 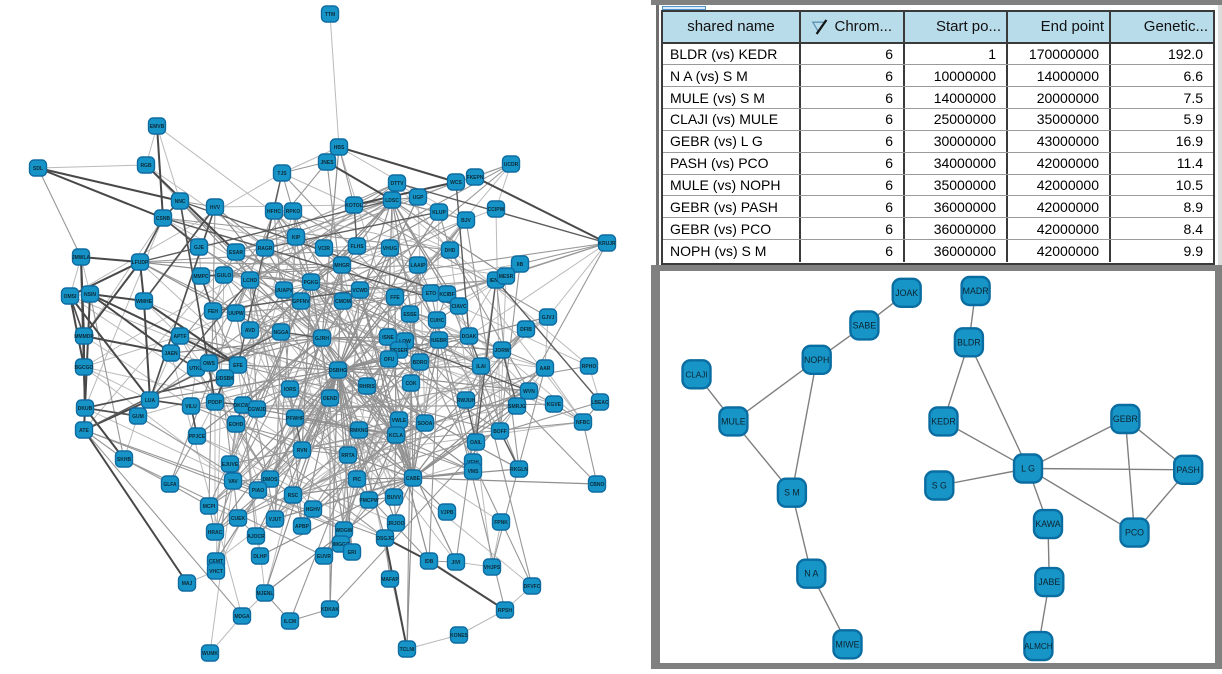 I want to click on svg-text: MIWE, so click(x=848, y=644).